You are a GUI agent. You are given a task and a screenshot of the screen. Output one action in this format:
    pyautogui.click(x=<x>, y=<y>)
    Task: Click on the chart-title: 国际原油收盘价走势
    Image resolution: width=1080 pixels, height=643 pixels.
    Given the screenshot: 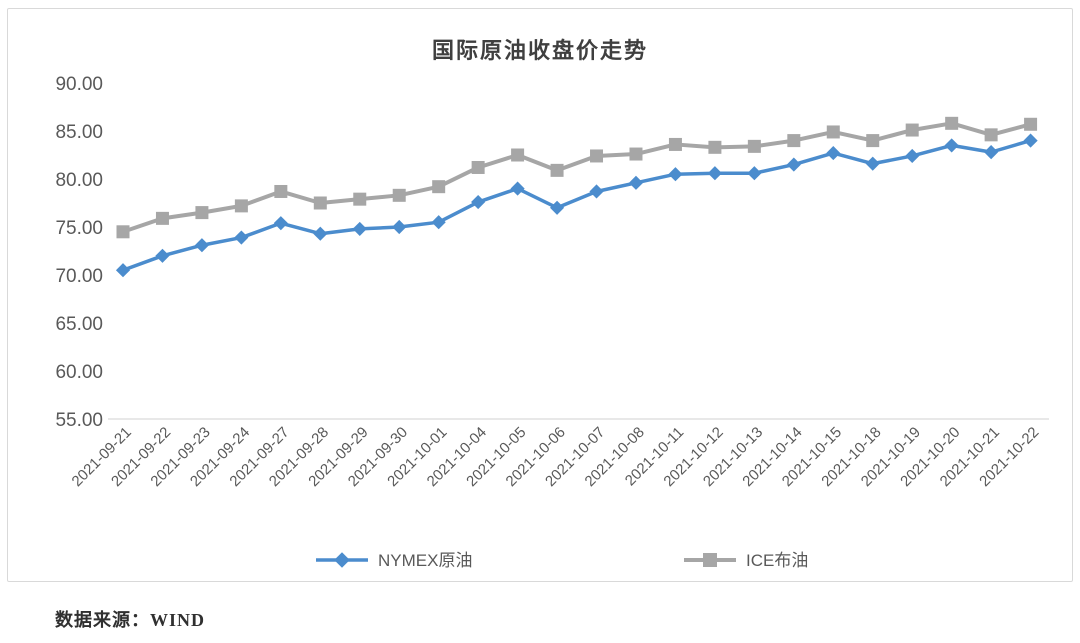 What is the action you would take?
    pyautogui.click(x=539, y=50)
    